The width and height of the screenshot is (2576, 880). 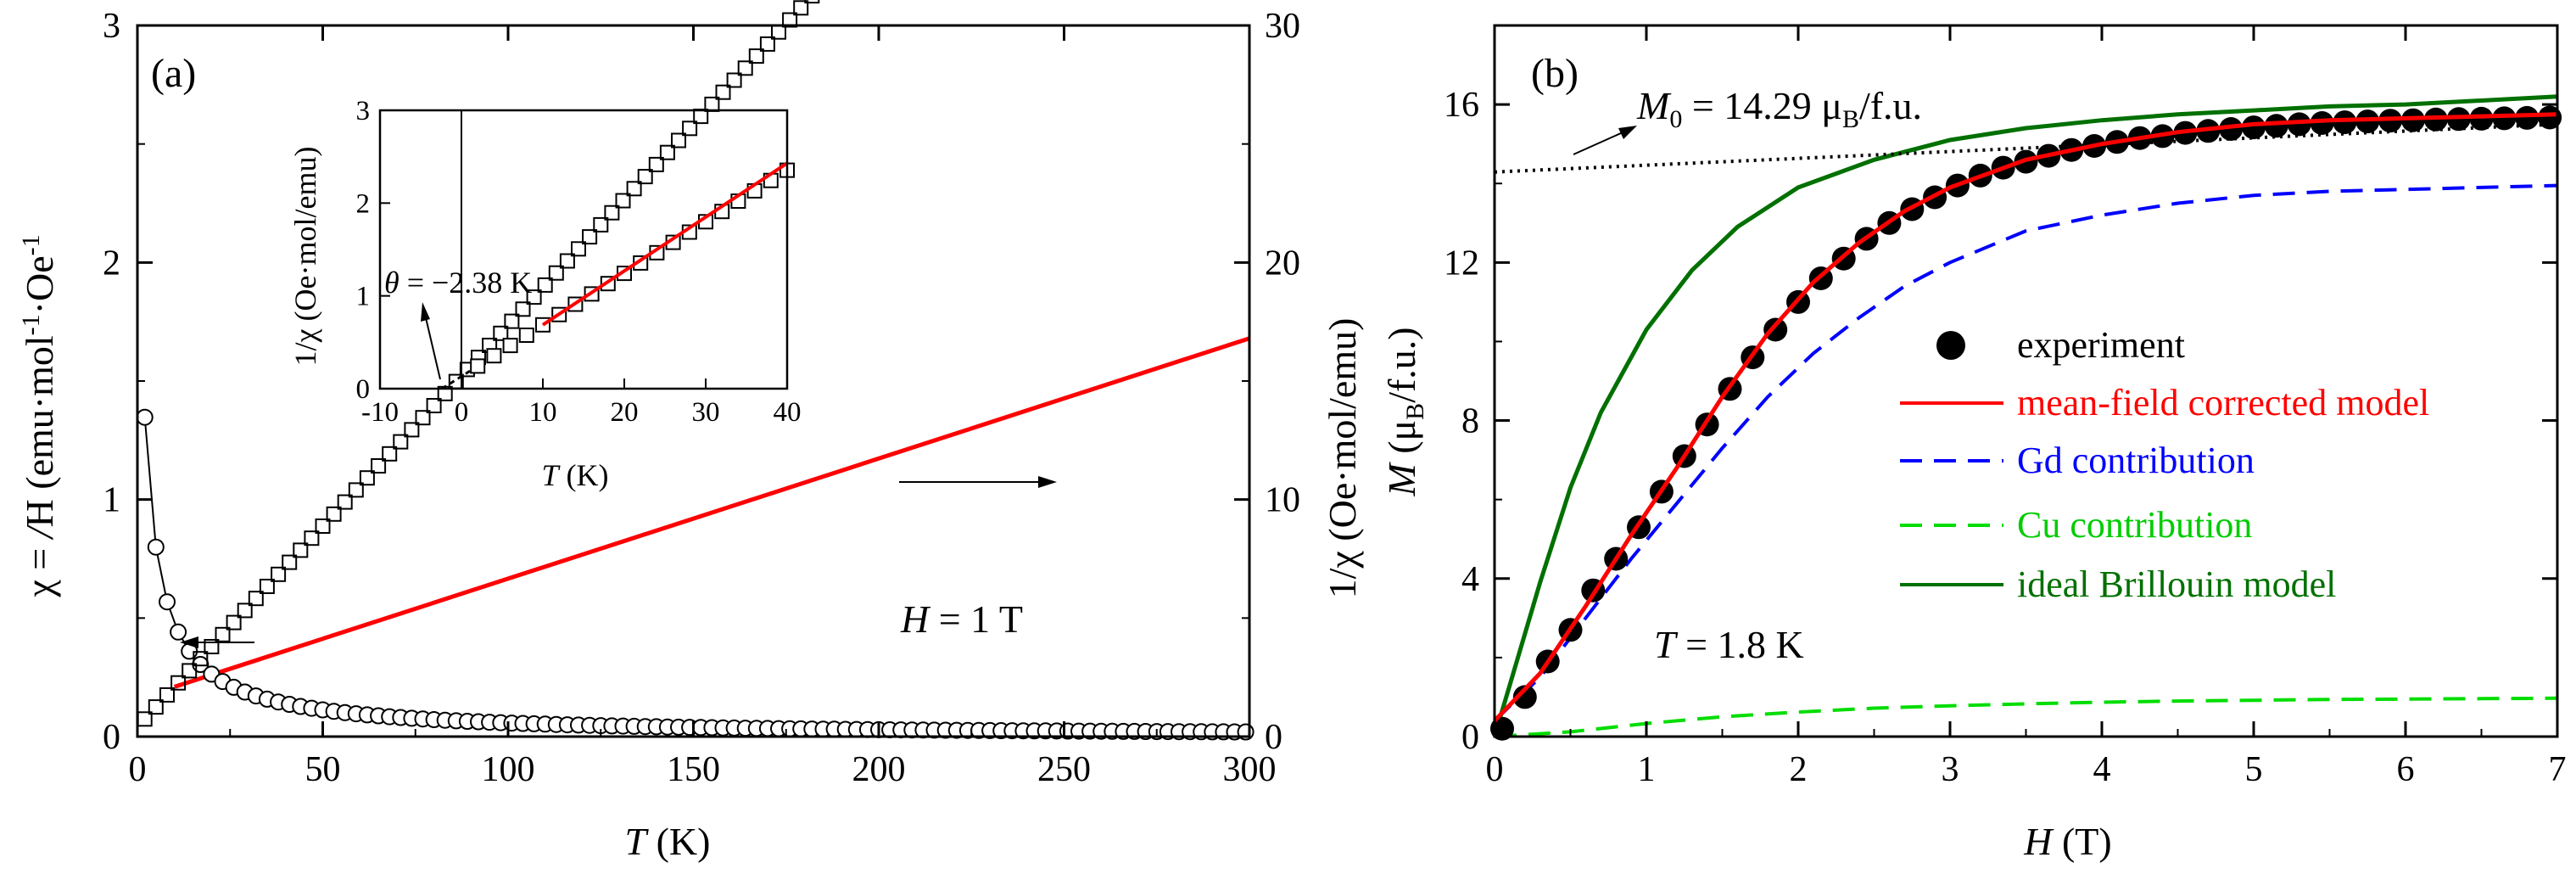 I want to click on x-tick-label-b: 1, so click(x=1647, y=769).